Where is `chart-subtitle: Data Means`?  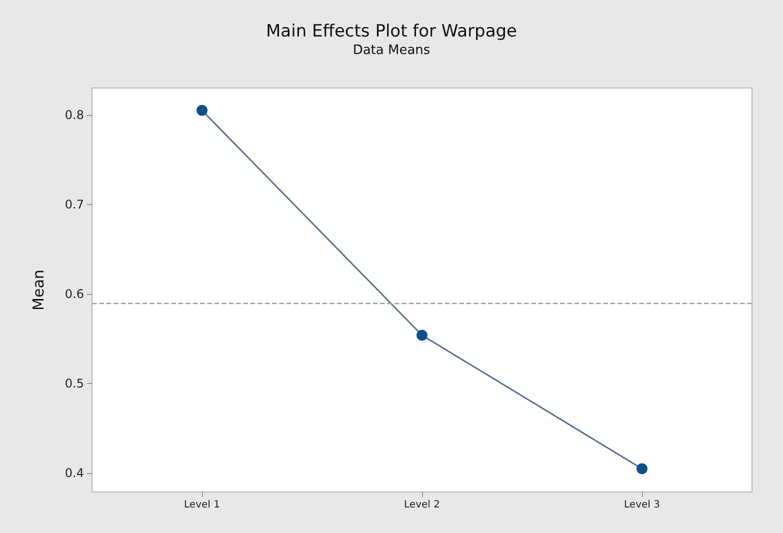 chart-subtitle: Data Means is located at coordinates (391, 50).